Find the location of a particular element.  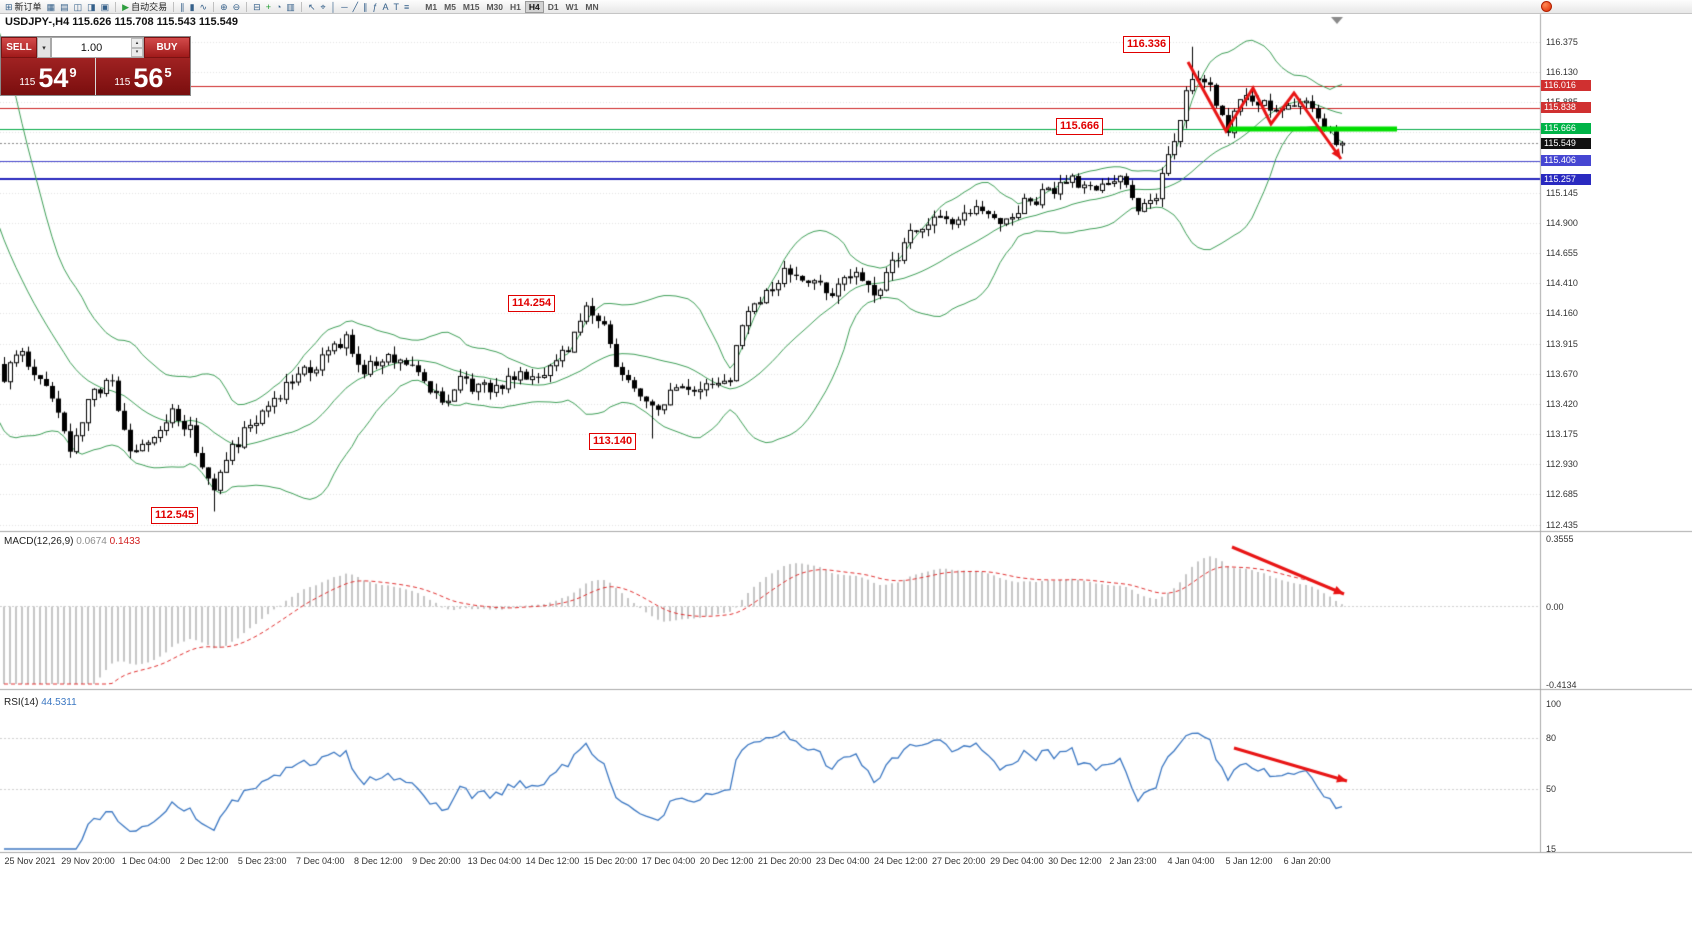

price-annotation: 112.545 is located at coordinates (175, 515).